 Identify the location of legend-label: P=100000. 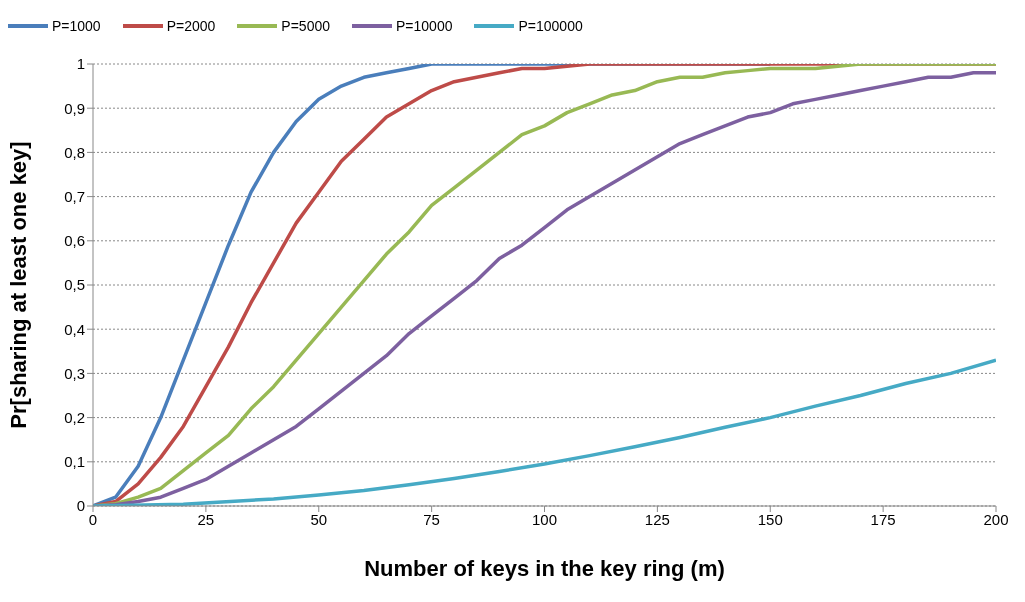
(550, 26).